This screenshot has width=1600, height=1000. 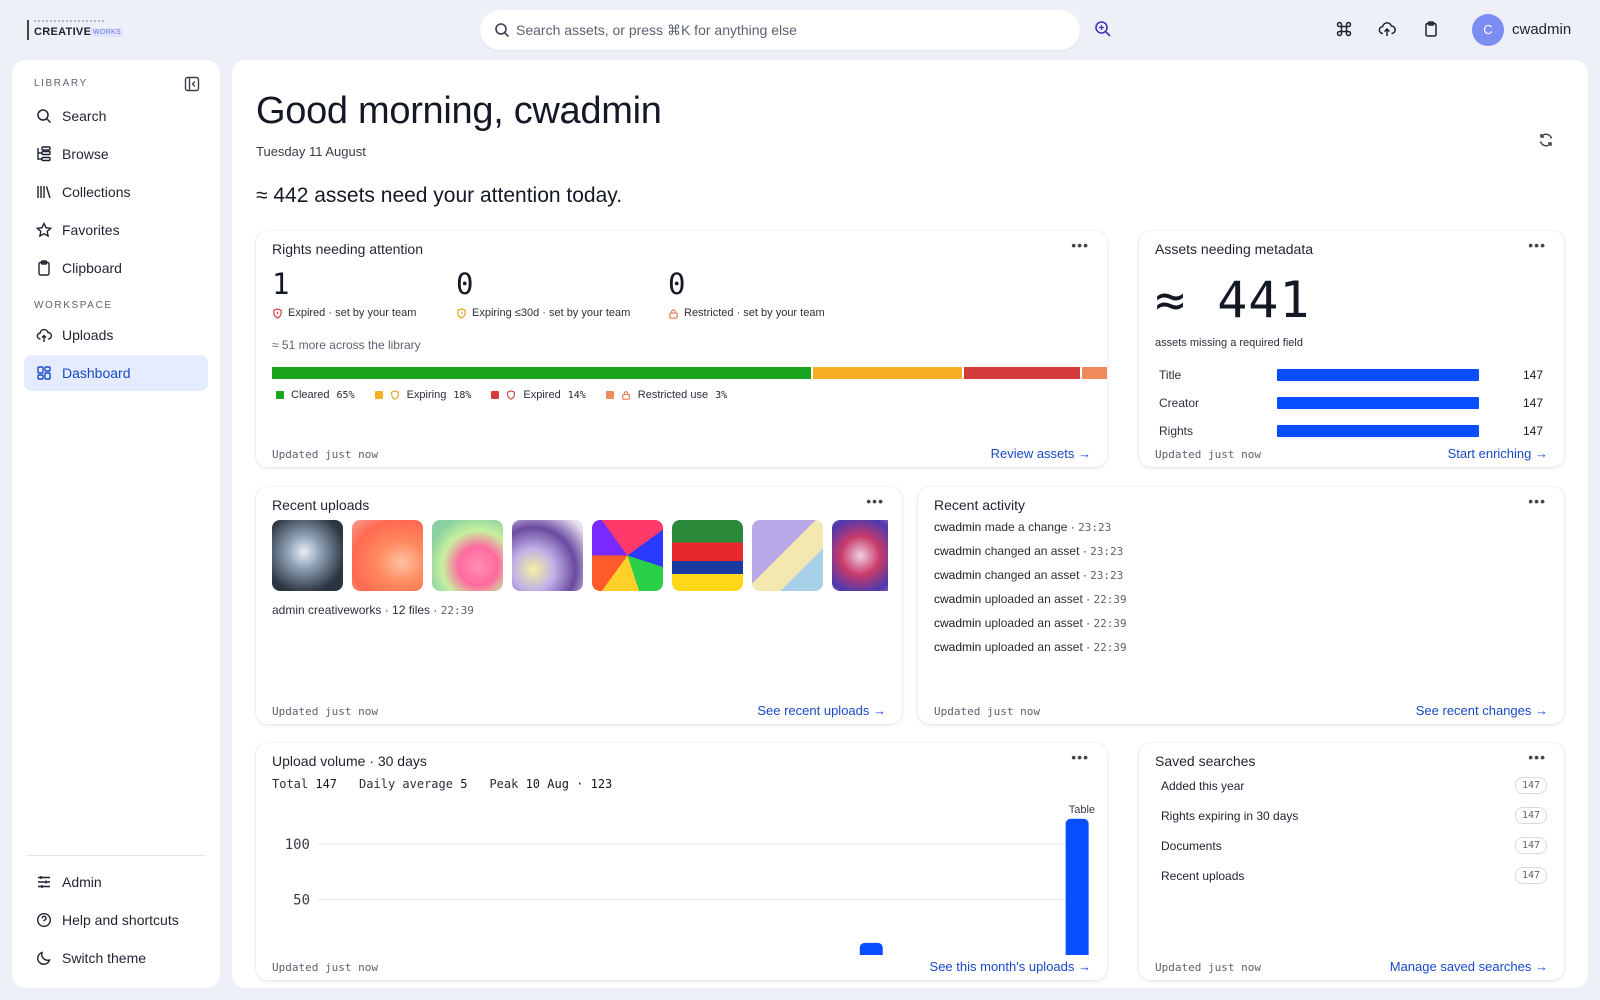 What do you see at coordinates (1023, 527) in the screenshot?
I see `activity-item: cwadmin made a change · 23:23` at bounding box center [1023, 527].